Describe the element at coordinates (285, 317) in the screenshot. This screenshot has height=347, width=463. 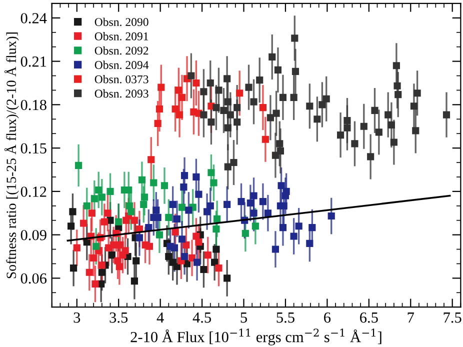
I see `x-tick-label: 5.5` at that location.